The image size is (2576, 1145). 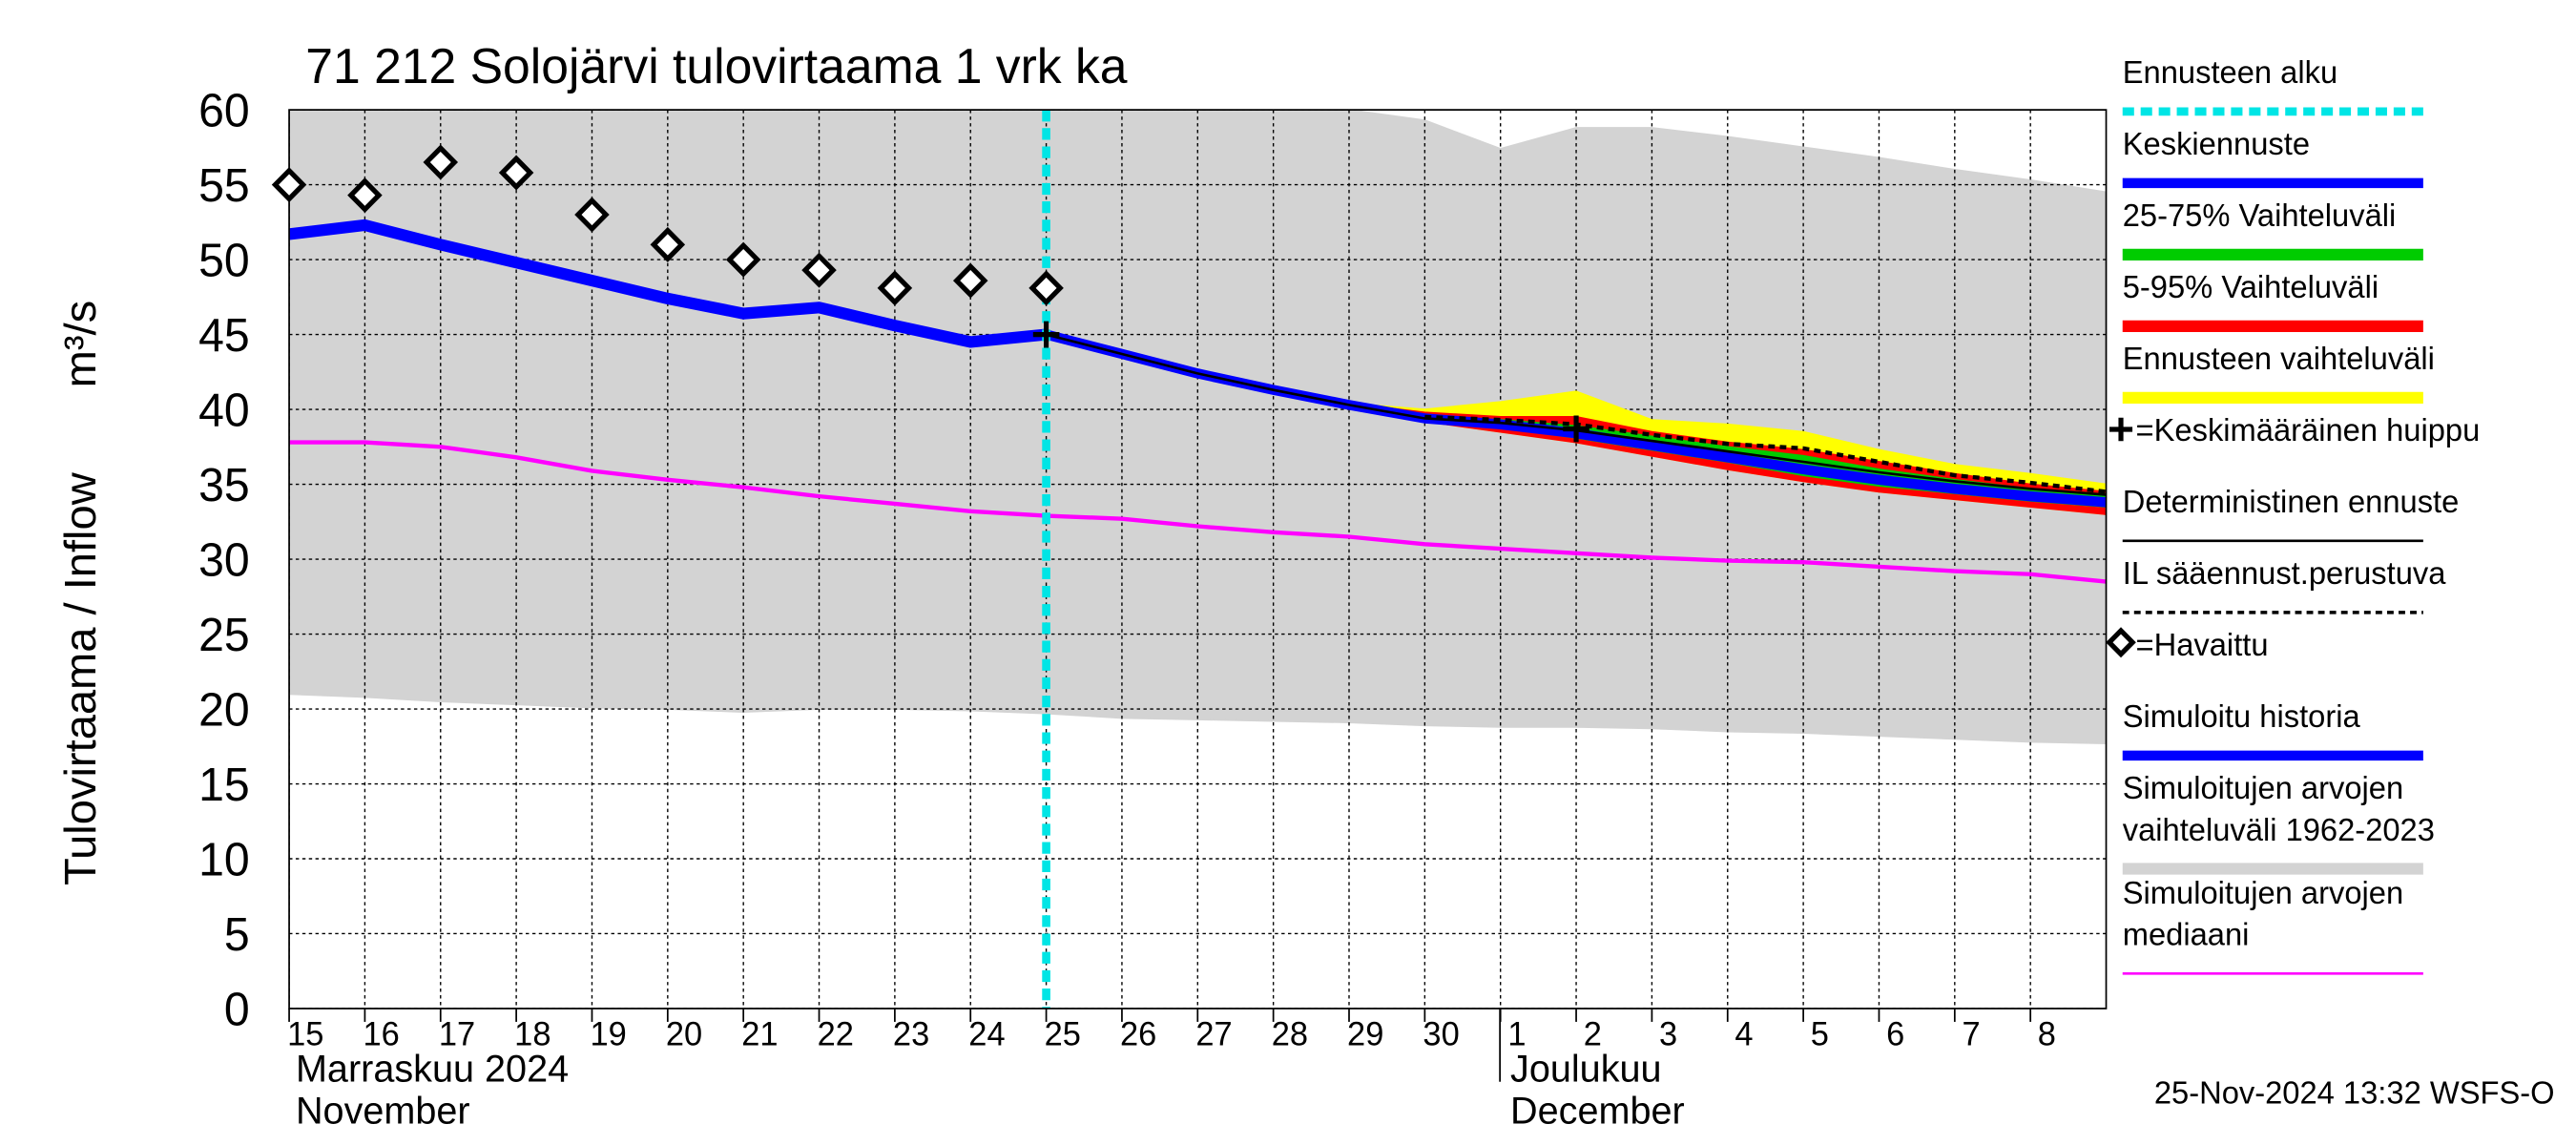 What do you see at coordinates (609, 1034) in the screenshot?
I see `x-tick-label: 19` at bounding box center [609, 1034].